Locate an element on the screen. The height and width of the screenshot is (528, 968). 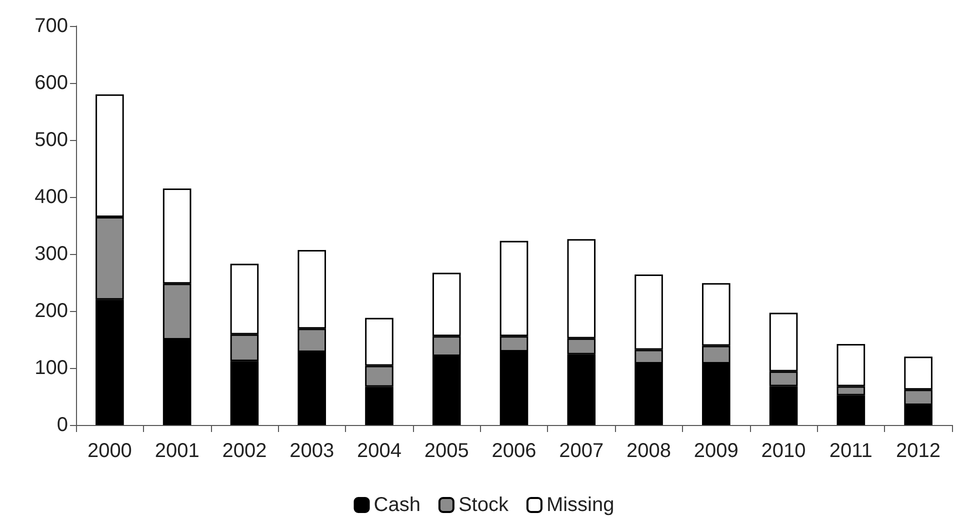
x-tick-label: 2012 is located at coordinates (918, 451).